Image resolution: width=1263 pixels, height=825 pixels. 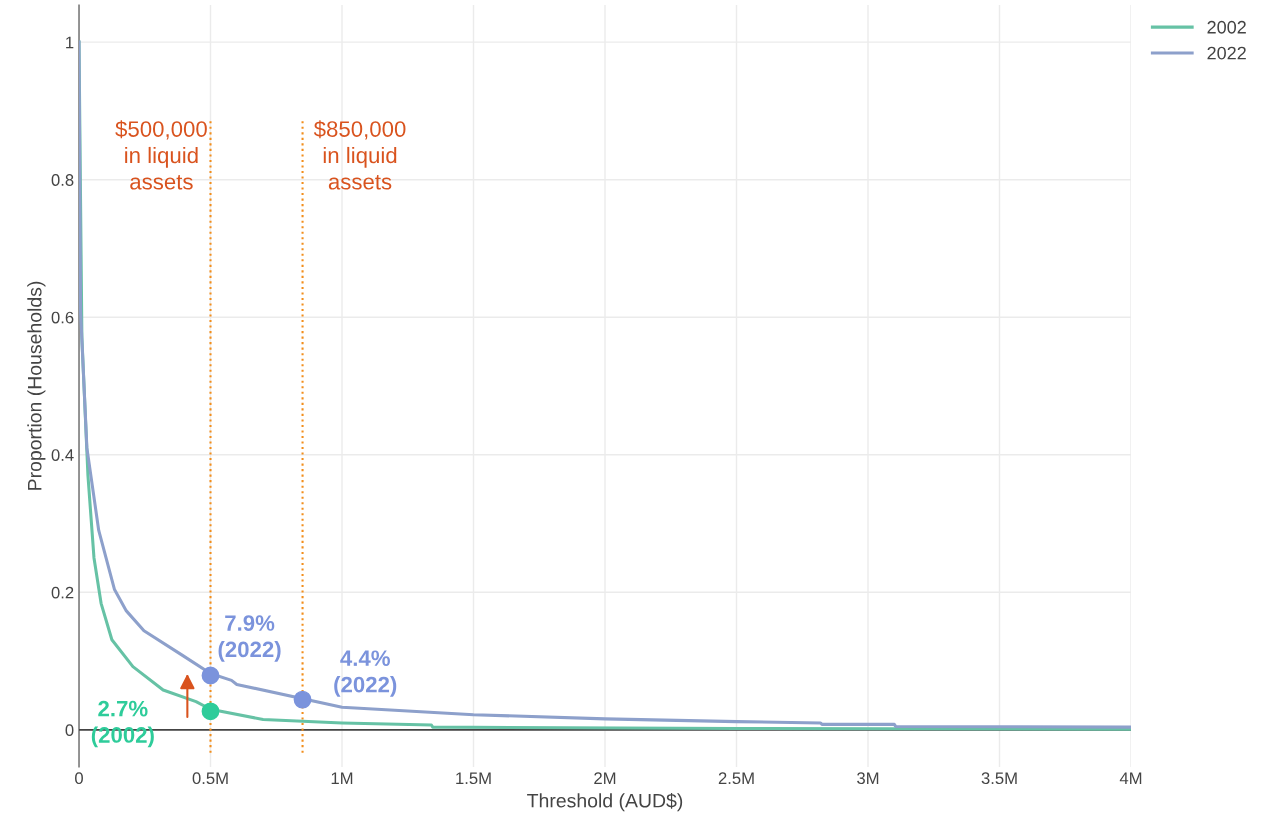 I want to click on y-tick-label: 0.2, so click(x=62, y=592).